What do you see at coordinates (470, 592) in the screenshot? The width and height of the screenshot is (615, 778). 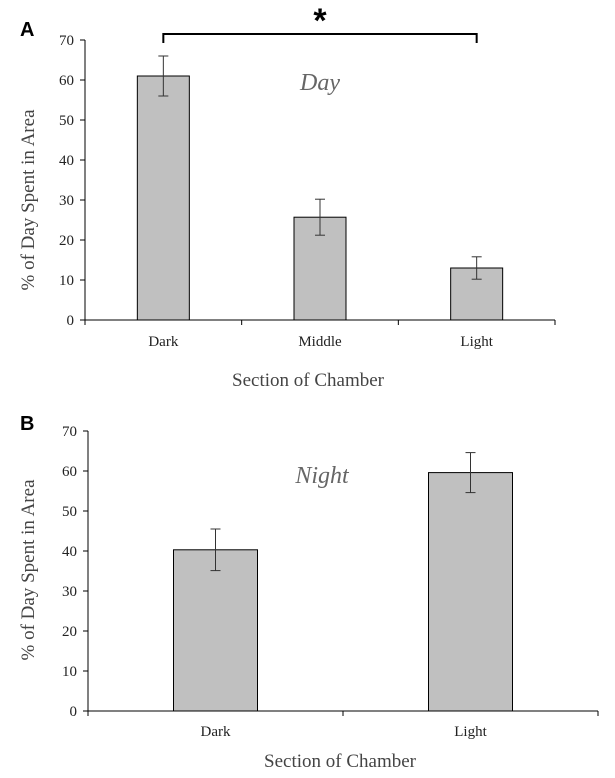 I see `bar-light` at bounding box center [470, 592].